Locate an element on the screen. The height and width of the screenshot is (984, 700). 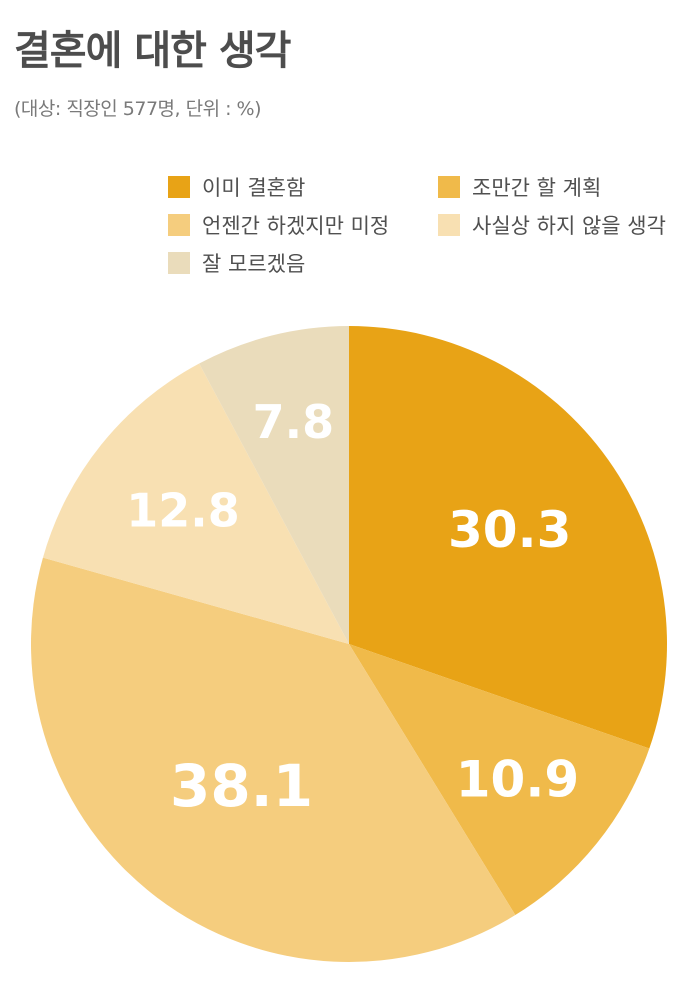
slice-value-label: 30.3 is located at coordinates (509, 530).